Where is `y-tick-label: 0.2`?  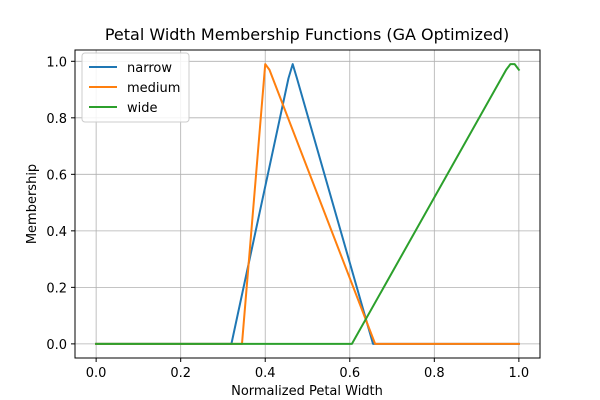
y-tick-label: 0.2 is located at coordinates (56, 288).